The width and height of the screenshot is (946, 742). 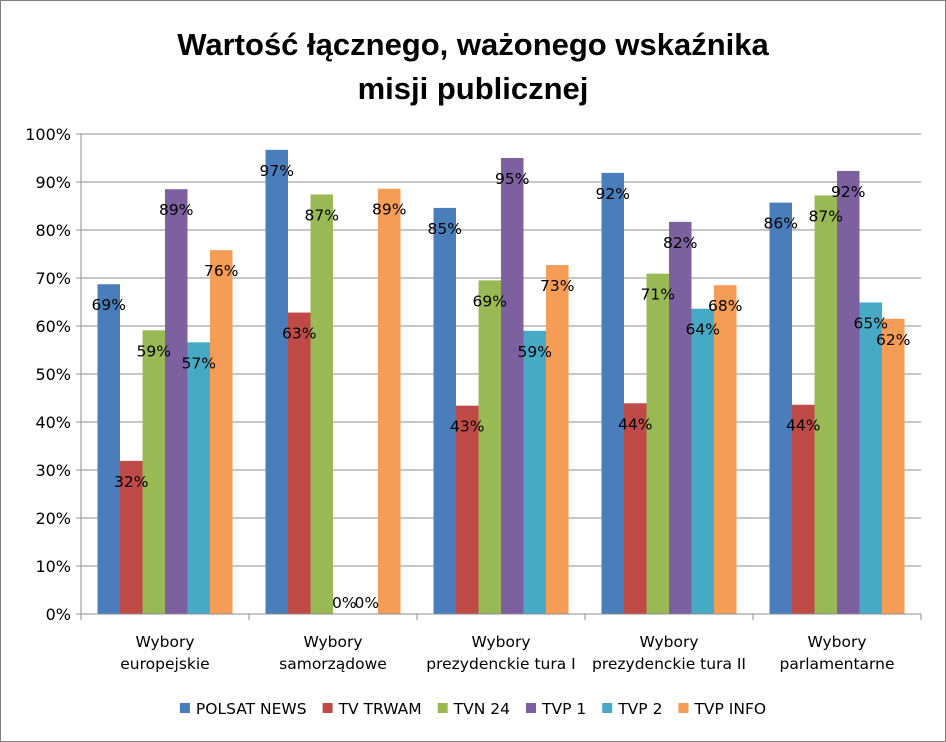 What do you see at coordinates (669, 664) in the screenshot?
I see `x-category-label: prezydenckie tura II` at bounding box center [669, 664].